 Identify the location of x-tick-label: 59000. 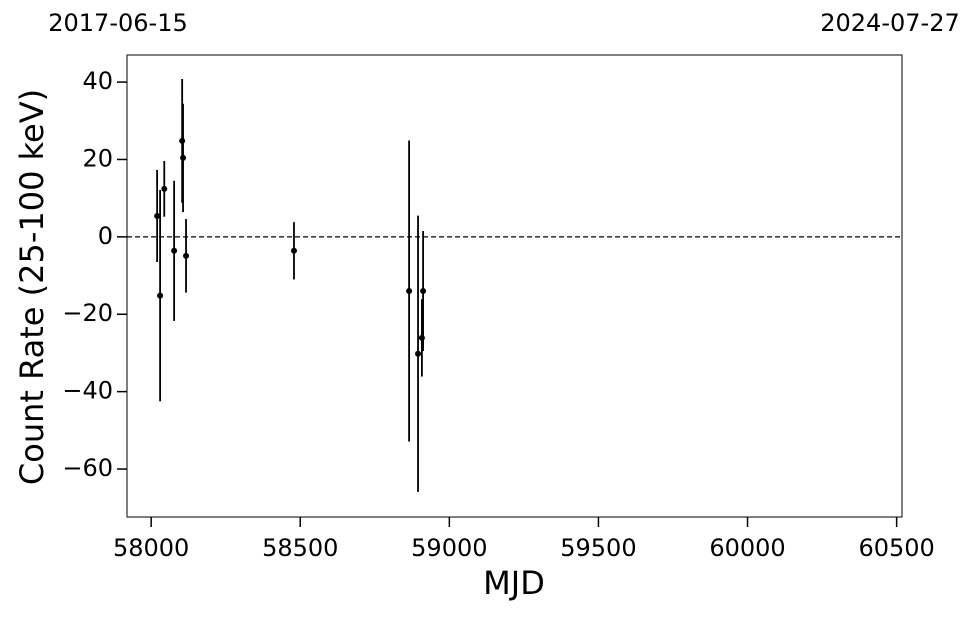
(449, 548).